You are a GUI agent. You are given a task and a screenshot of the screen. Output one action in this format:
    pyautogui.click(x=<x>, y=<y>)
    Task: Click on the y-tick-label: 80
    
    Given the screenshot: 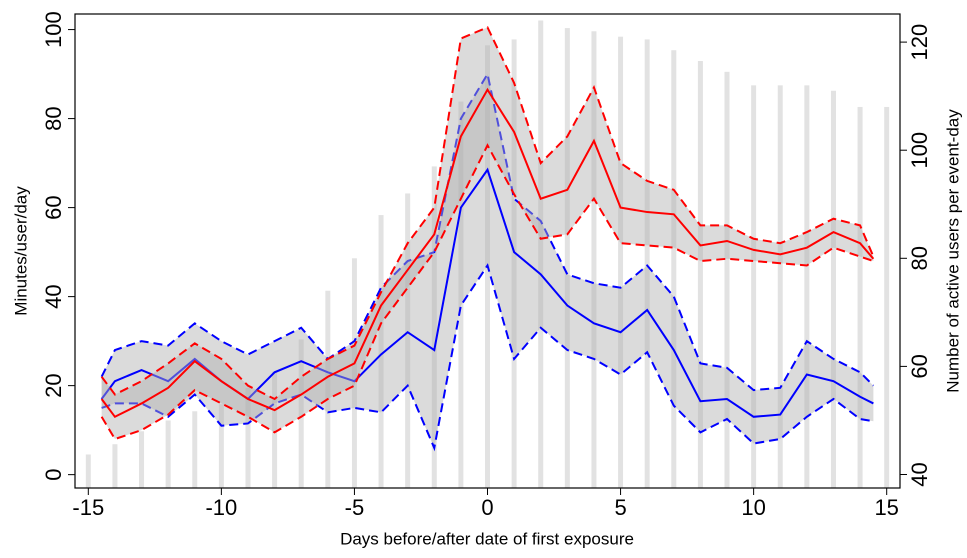 What is the action you would take?
    pyautogui.click(x=53, y=118)
    